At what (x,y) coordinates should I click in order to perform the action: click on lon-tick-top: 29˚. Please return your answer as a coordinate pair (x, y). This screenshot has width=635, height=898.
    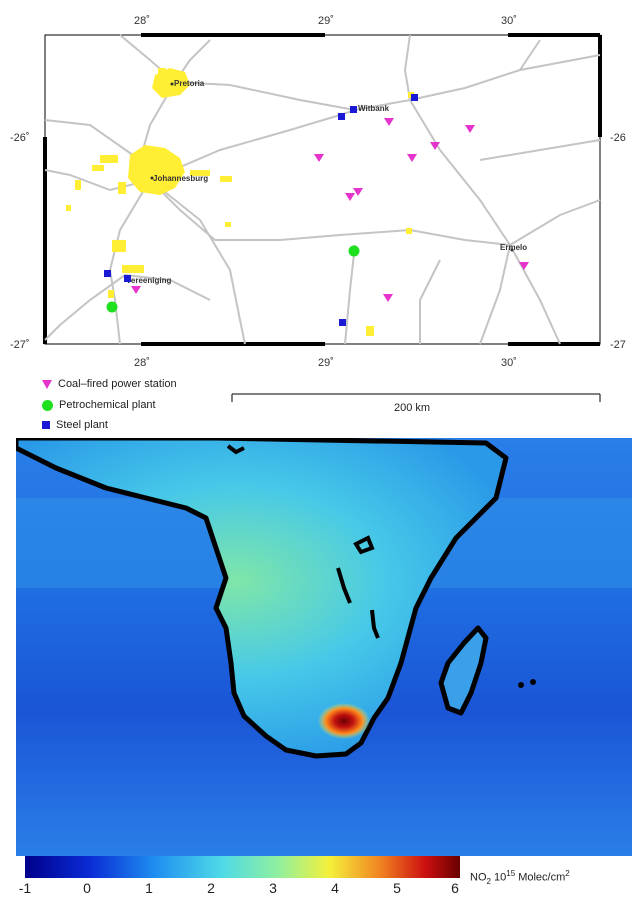
    Looking at the image, I should click on (326, 21).